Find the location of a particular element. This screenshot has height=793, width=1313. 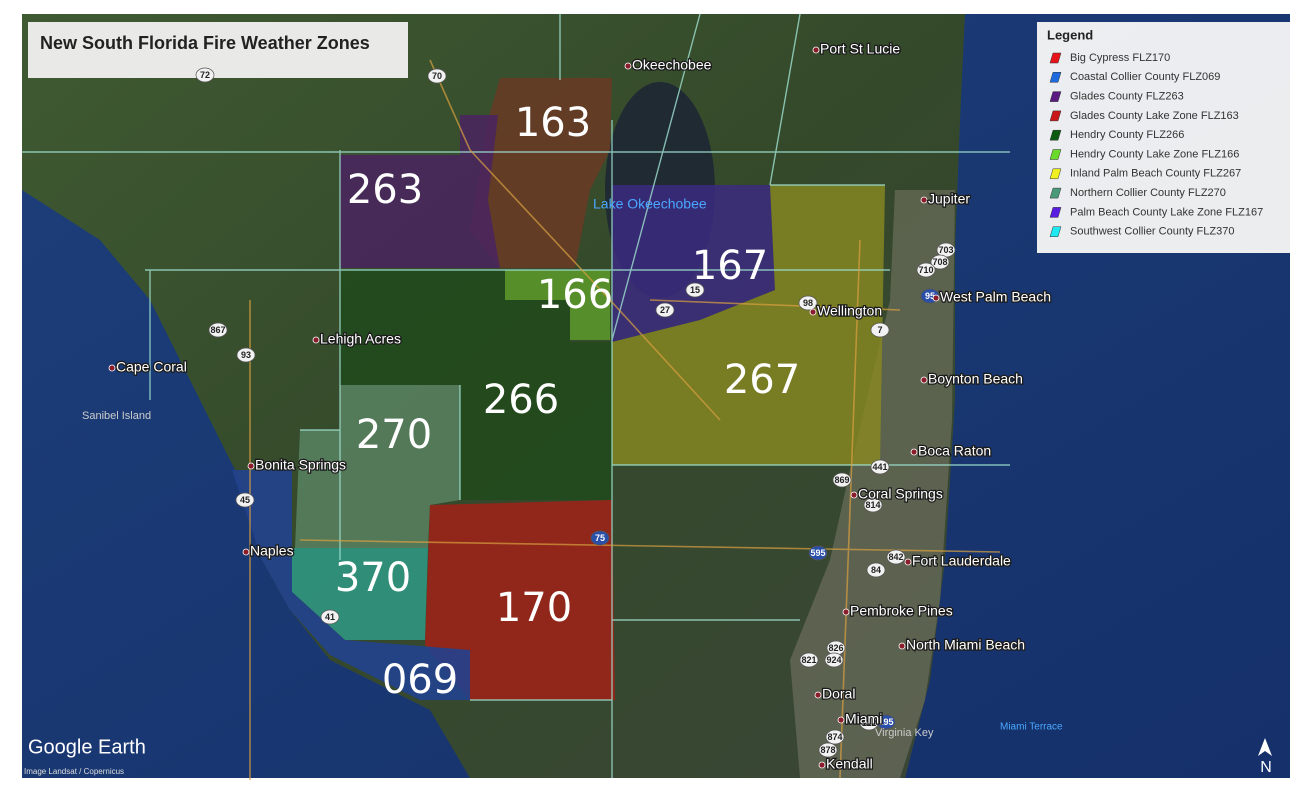

road-number: 15 is located at coordinates (695, 290).